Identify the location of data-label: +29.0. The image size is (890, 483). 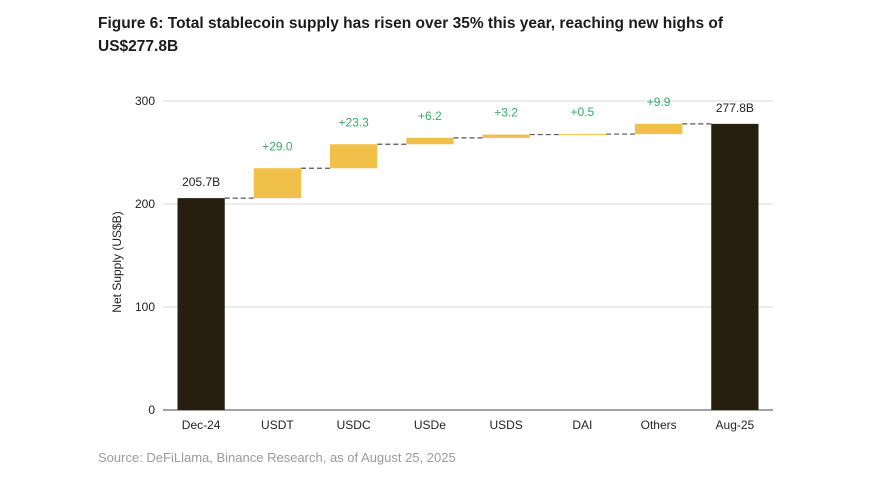
(277, 146).